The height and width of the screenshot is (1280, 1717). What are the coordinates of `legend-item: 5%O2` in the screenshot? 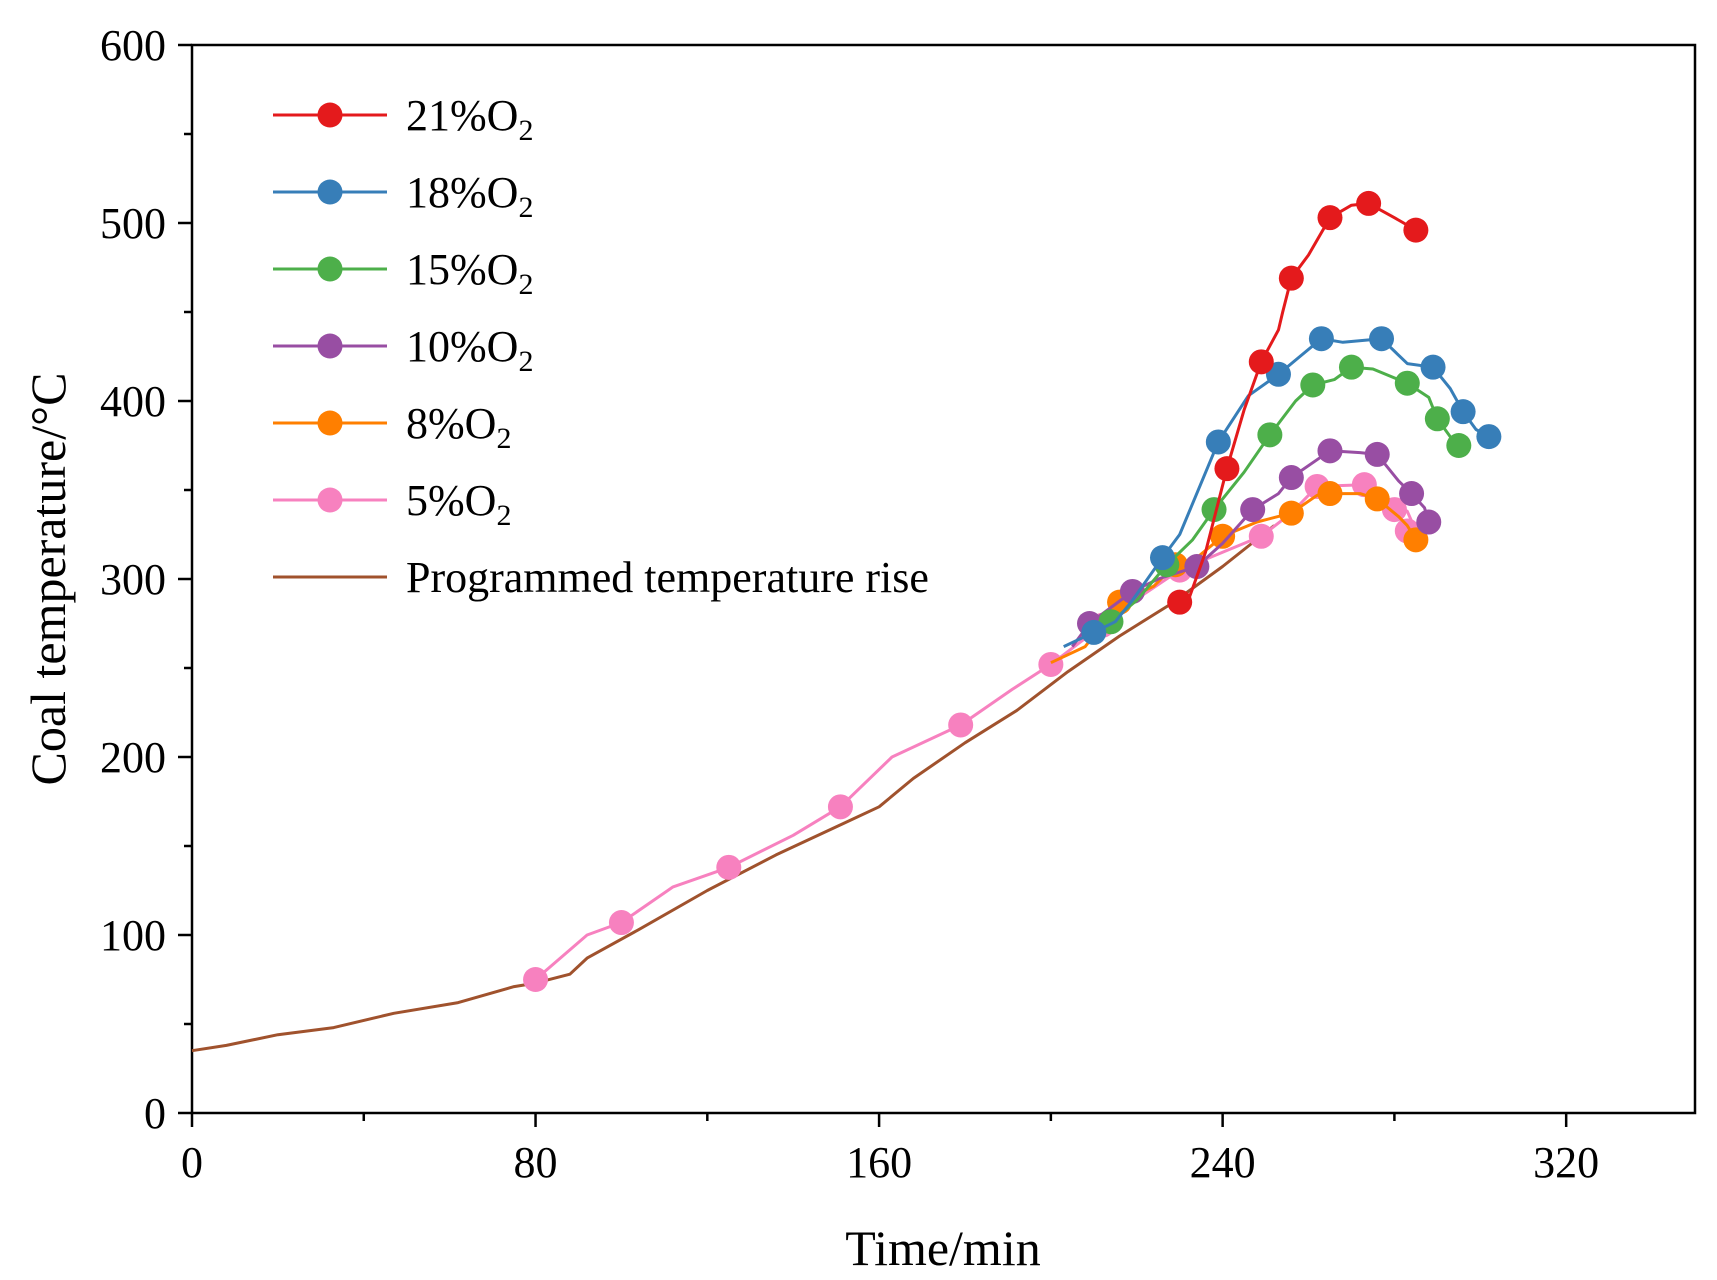 It's located at (392, 504).